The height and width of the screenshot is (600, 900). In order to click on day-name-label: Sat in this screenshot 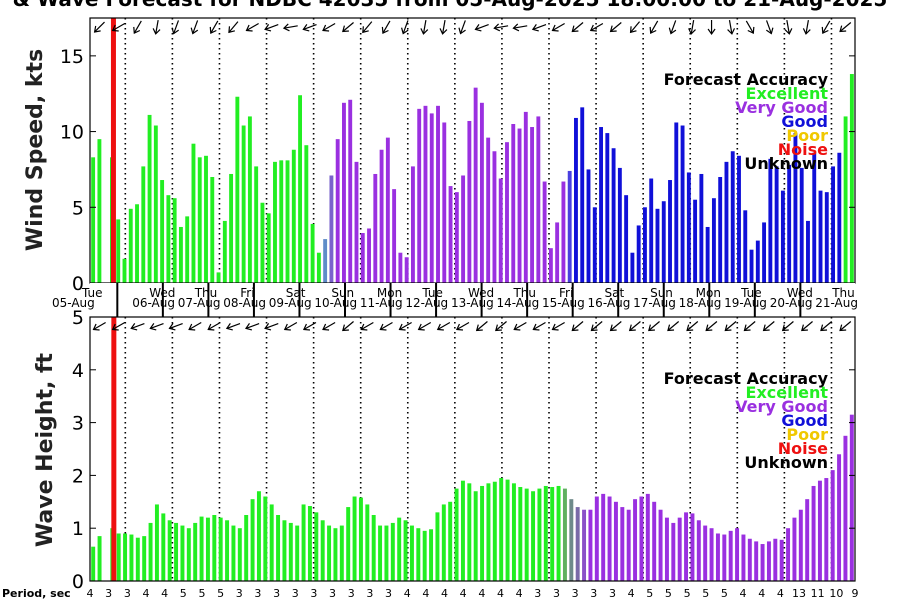, I will do `click(615, 293)`.